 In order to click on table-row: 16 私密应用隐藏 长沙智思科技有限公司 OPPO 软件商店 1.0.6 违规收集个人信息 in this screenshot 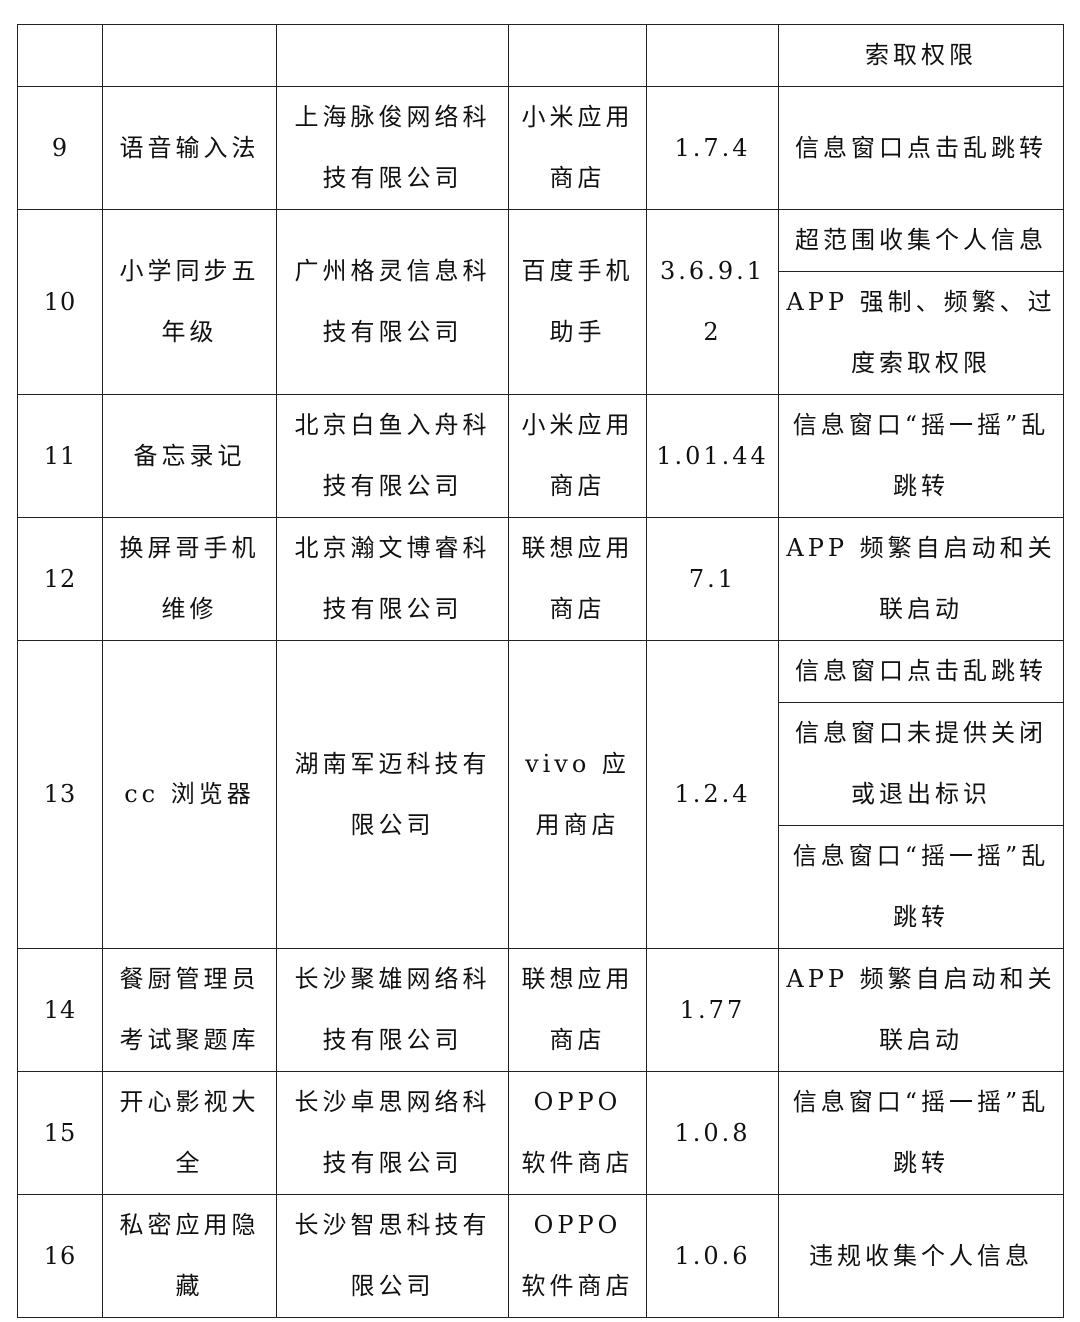, I will do `click(540, 1256)`.